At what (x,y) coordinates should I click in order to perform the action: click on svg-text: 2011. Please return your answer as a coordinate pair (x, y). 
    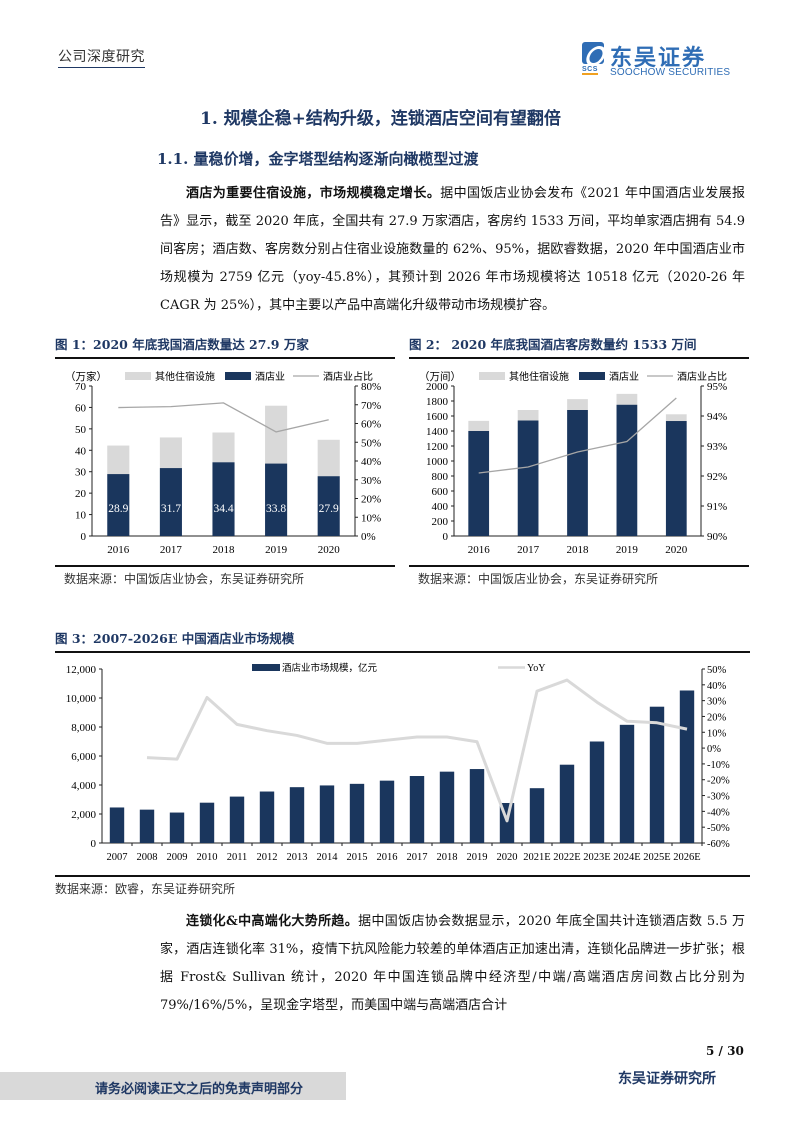
    Looking at the image, I should click on (237, 857).